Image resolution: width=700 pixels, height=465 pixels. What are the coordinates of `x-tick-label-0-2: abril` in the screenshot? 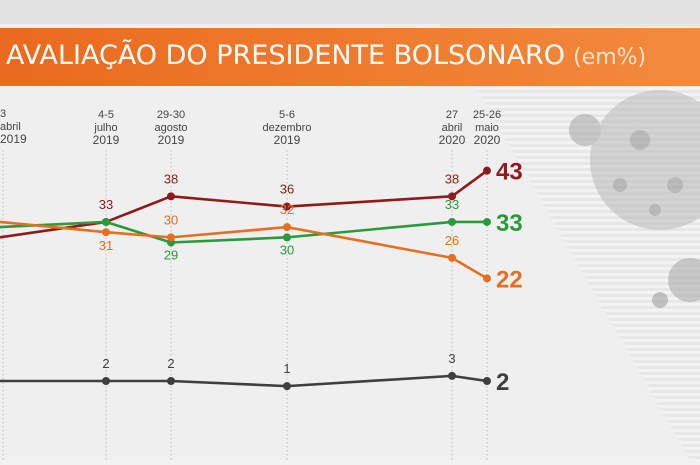 It's located at (10, 127).